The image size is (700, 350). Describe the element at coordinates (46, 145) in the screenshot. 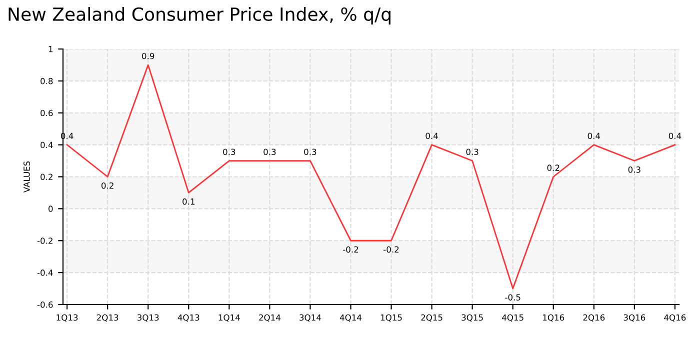

I see `y-tick-label: 0.4` at that location.